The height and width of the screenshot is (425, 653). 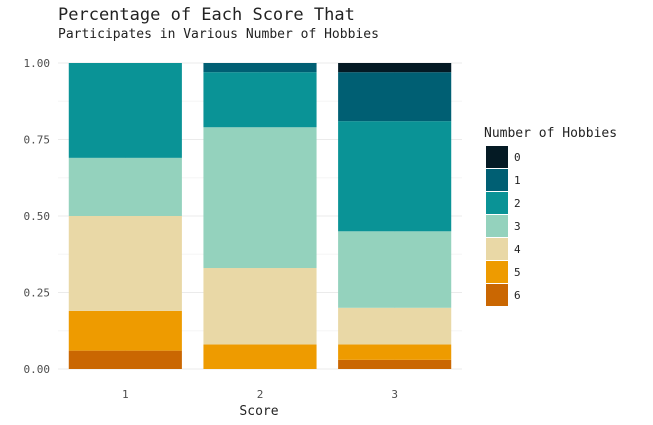 What do you see at coordinates (125, 394) in the screenshot?
I see `x-tick-label: 1` at bounding box center [125, 394].